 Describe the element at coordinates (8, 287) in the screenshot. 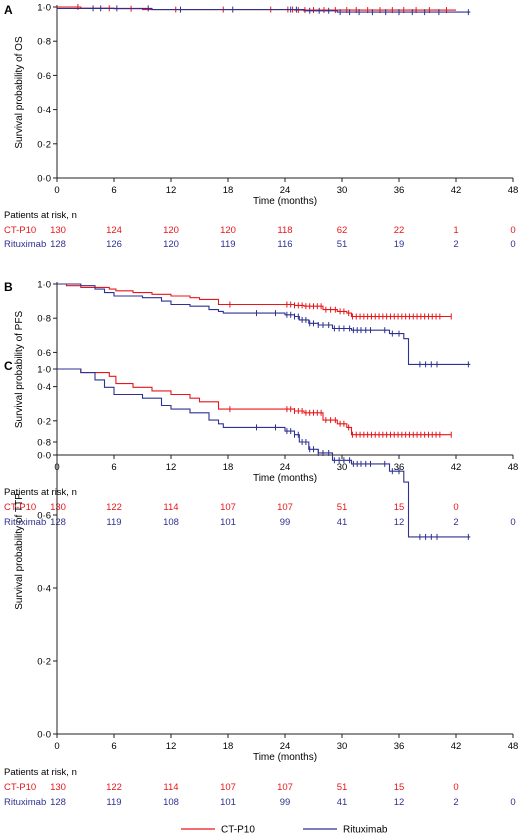

I see `panel-letter: B` at that location.